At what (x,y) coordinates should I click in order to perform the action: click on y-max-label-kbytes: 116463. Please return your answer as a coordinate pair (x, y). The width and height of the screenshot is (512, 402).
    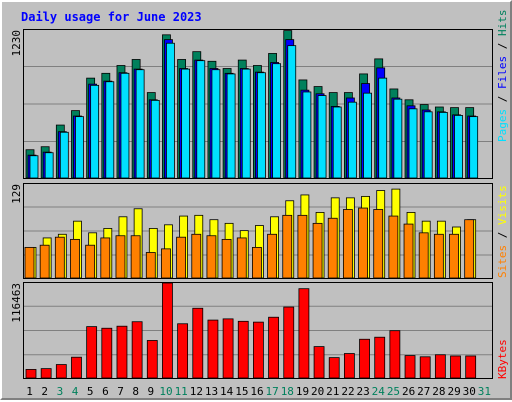
    Looking at the image, I should click on (16, 303).